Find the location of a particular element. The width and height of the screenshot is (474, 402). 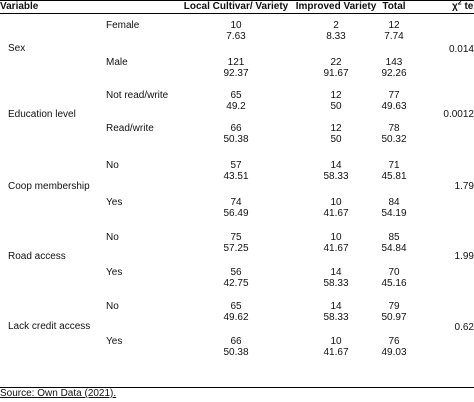

total-count: 12 is located at coordinates (394, 25).